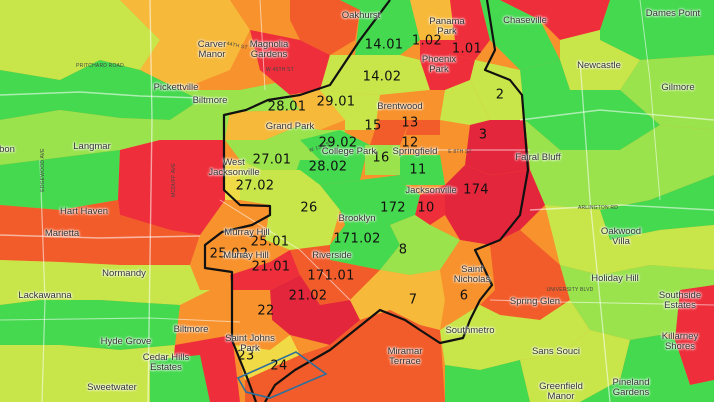  I want to click on tract-label-11: 11, so click(418, 170).